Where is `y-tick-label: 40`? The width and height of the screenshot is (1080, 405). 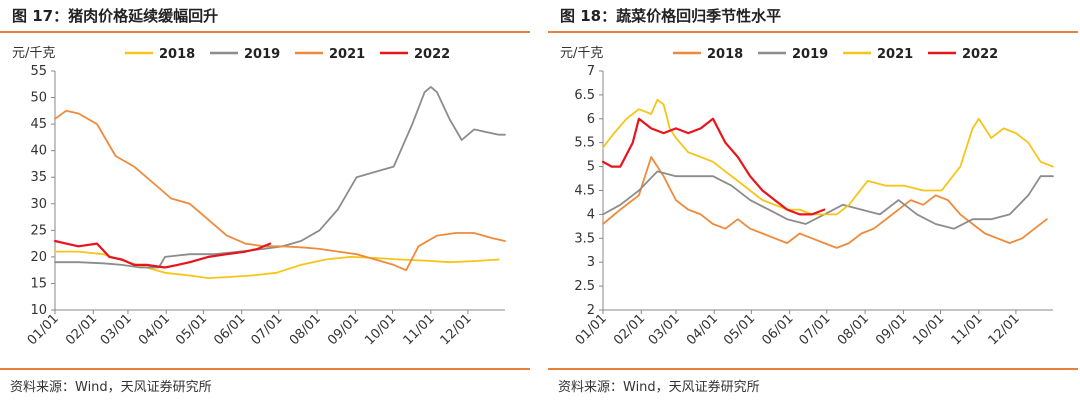
y-tick-label: 40 is located at coordinates (38, 151).